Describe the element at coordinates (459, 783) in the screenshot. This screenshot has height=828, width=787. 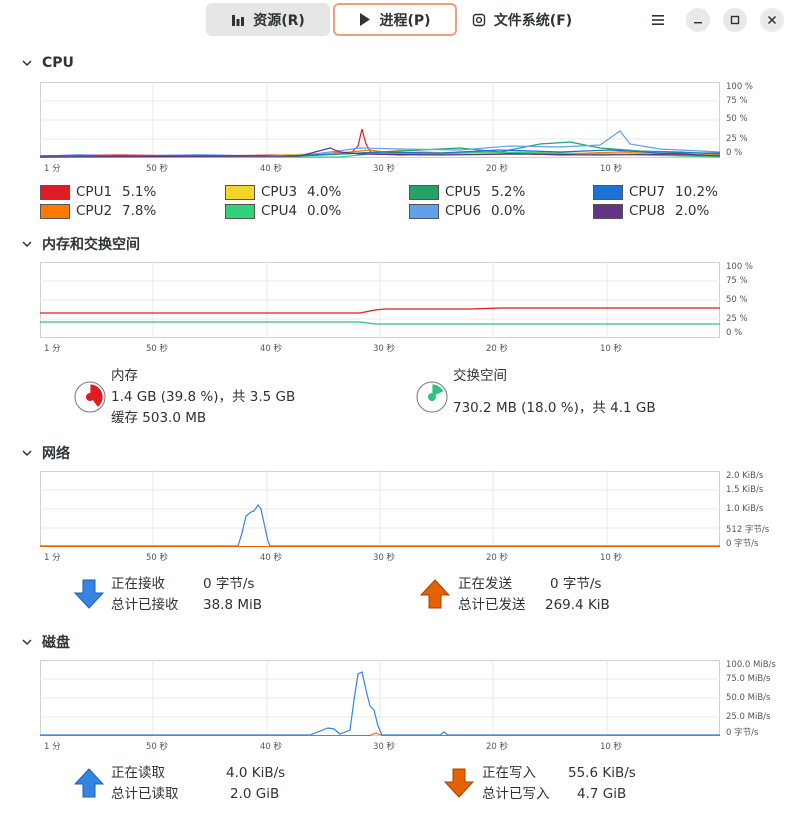
I see `write-color-button` at that location.